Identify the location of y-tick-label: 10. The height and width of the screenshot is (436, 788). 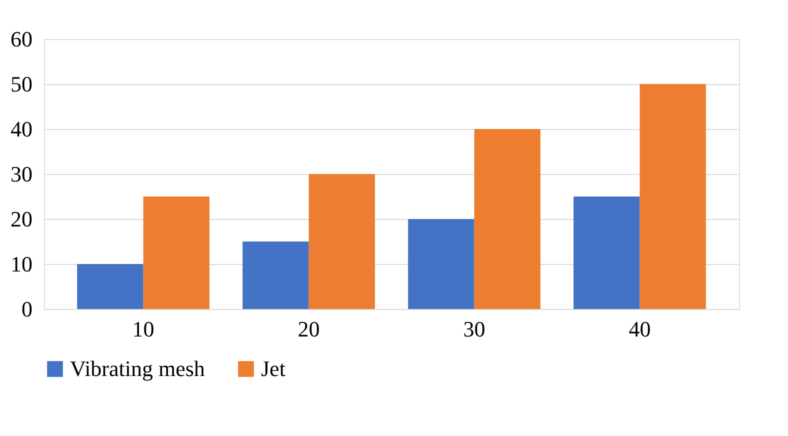
(21, 264).